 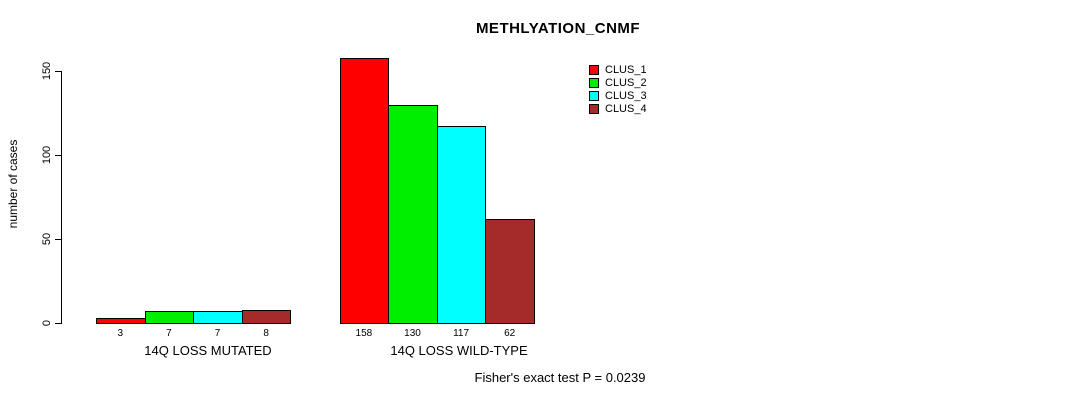 I want to click on y-tick-label: 0, so click(x=47, y=323).